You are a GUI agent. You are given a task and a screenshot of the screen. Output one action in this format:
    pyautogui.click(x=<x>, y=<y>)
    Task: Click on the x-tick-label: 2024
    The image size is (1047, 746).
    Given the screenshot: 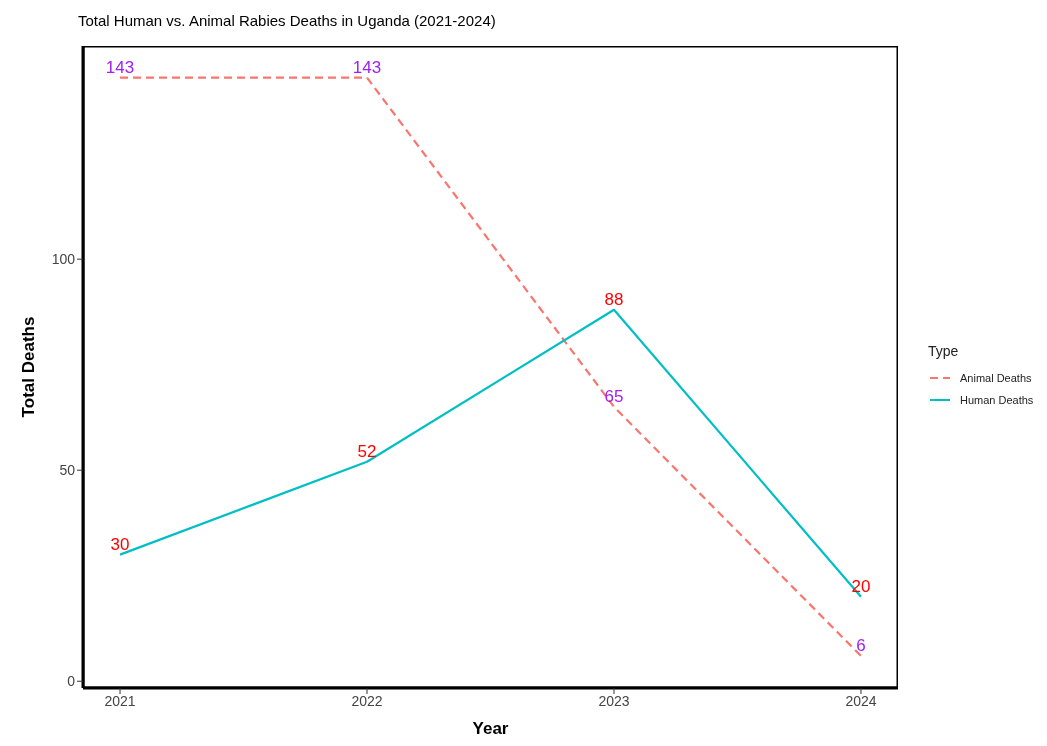 What is the action you would take?
    pyautogui.click(x=861, y=700)
    